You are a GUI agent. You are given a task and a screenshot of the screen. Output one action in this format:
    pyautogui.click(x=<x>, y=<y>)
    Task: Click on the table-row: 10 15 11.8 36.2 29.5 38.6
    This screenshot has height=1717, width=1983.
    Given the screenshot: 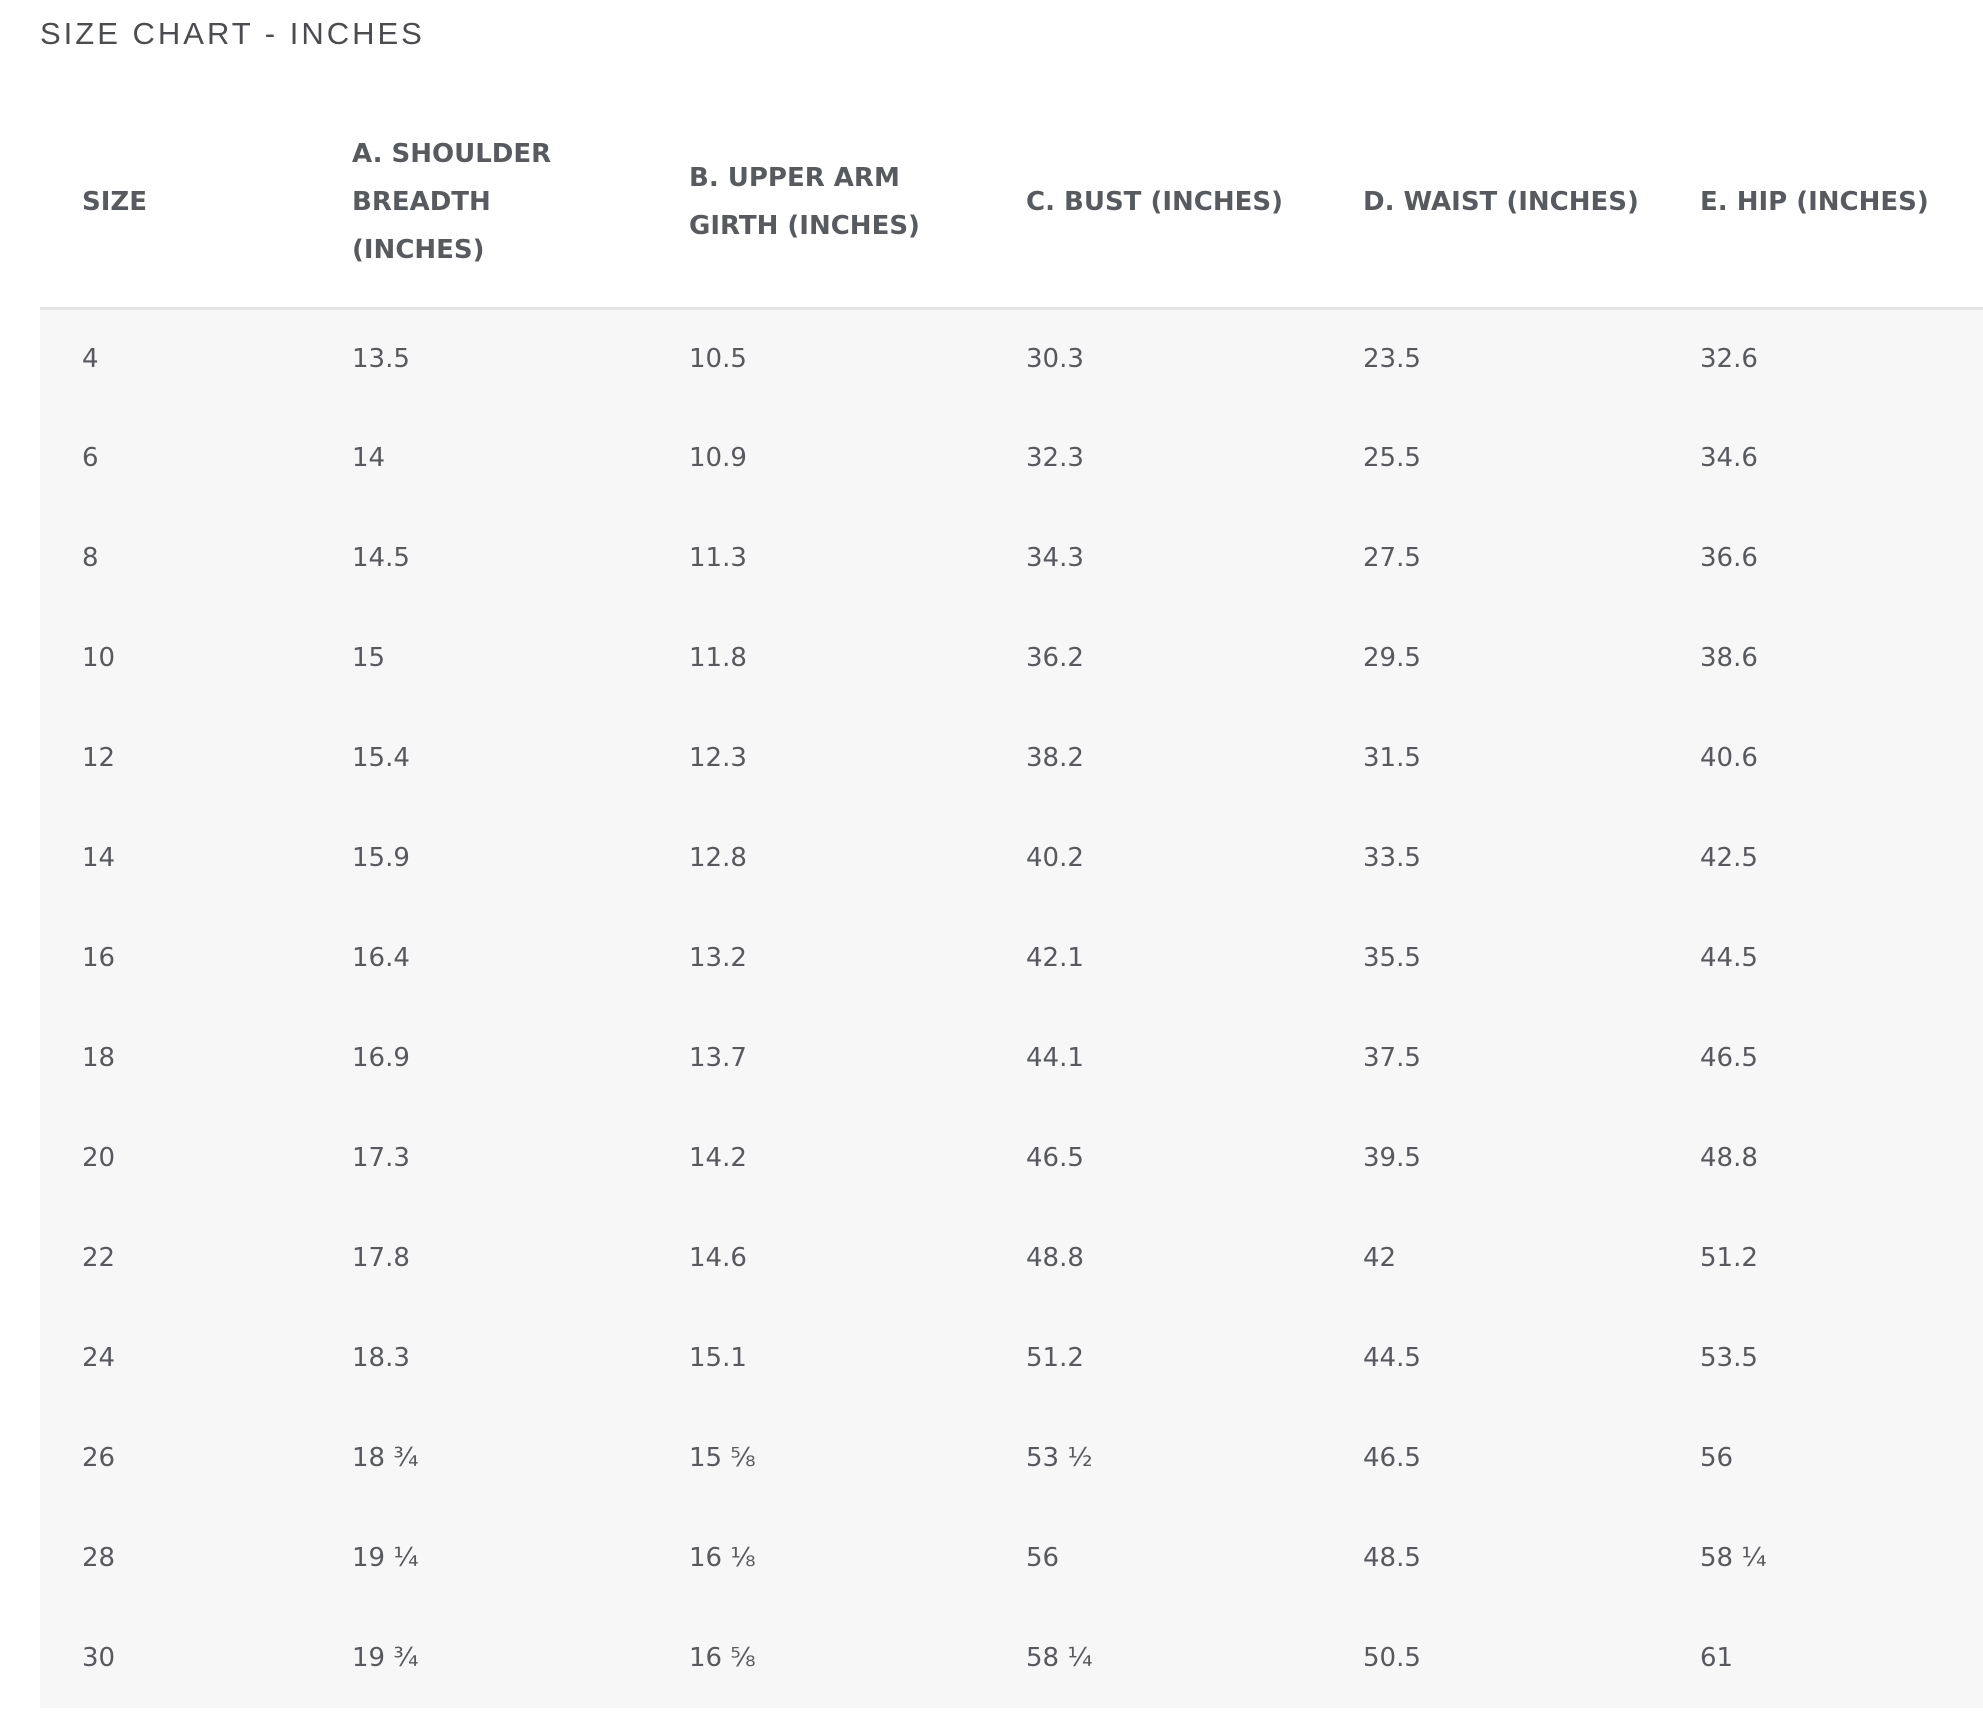 What is the action you would take?
    pyautogui.click(x=1011, y=658)
    